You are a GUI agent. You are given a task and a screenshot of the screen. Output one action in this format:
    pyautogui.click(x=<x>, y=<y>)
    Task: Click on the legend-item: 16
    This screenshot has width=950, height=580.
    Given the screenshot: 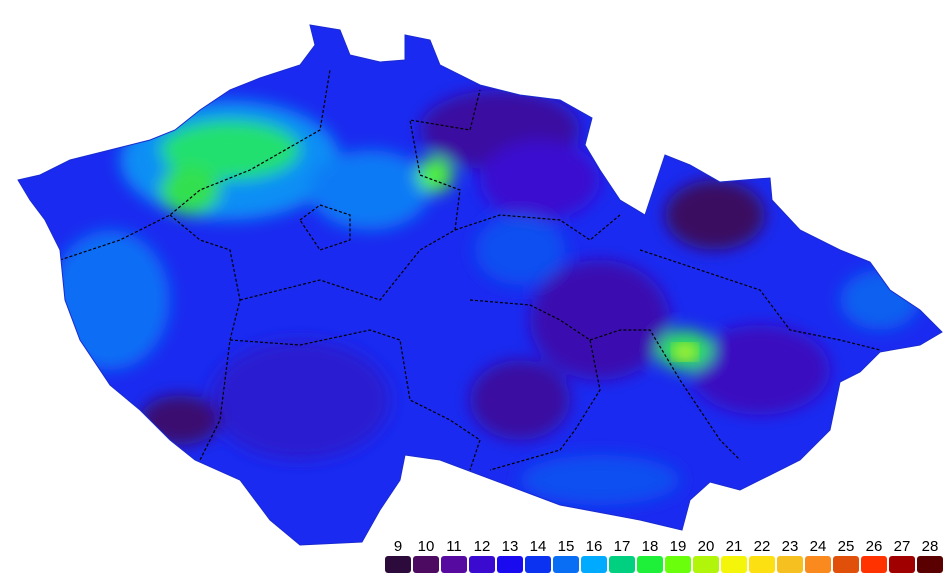 What is the action you would take?
    pyautogui.click(x=594, y=555)
    